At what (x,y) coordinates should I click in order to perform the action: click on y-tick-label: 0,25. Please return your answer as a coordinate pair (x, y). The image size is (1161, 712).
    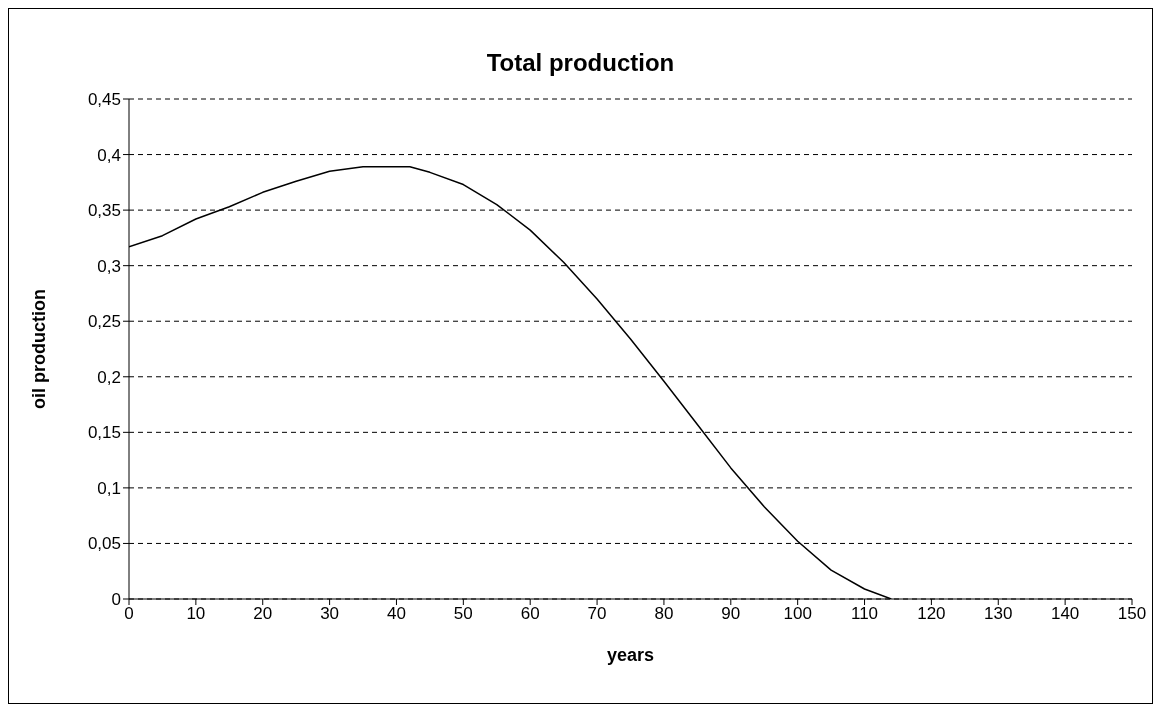
    Looking at the image, I should click on (104, 322).